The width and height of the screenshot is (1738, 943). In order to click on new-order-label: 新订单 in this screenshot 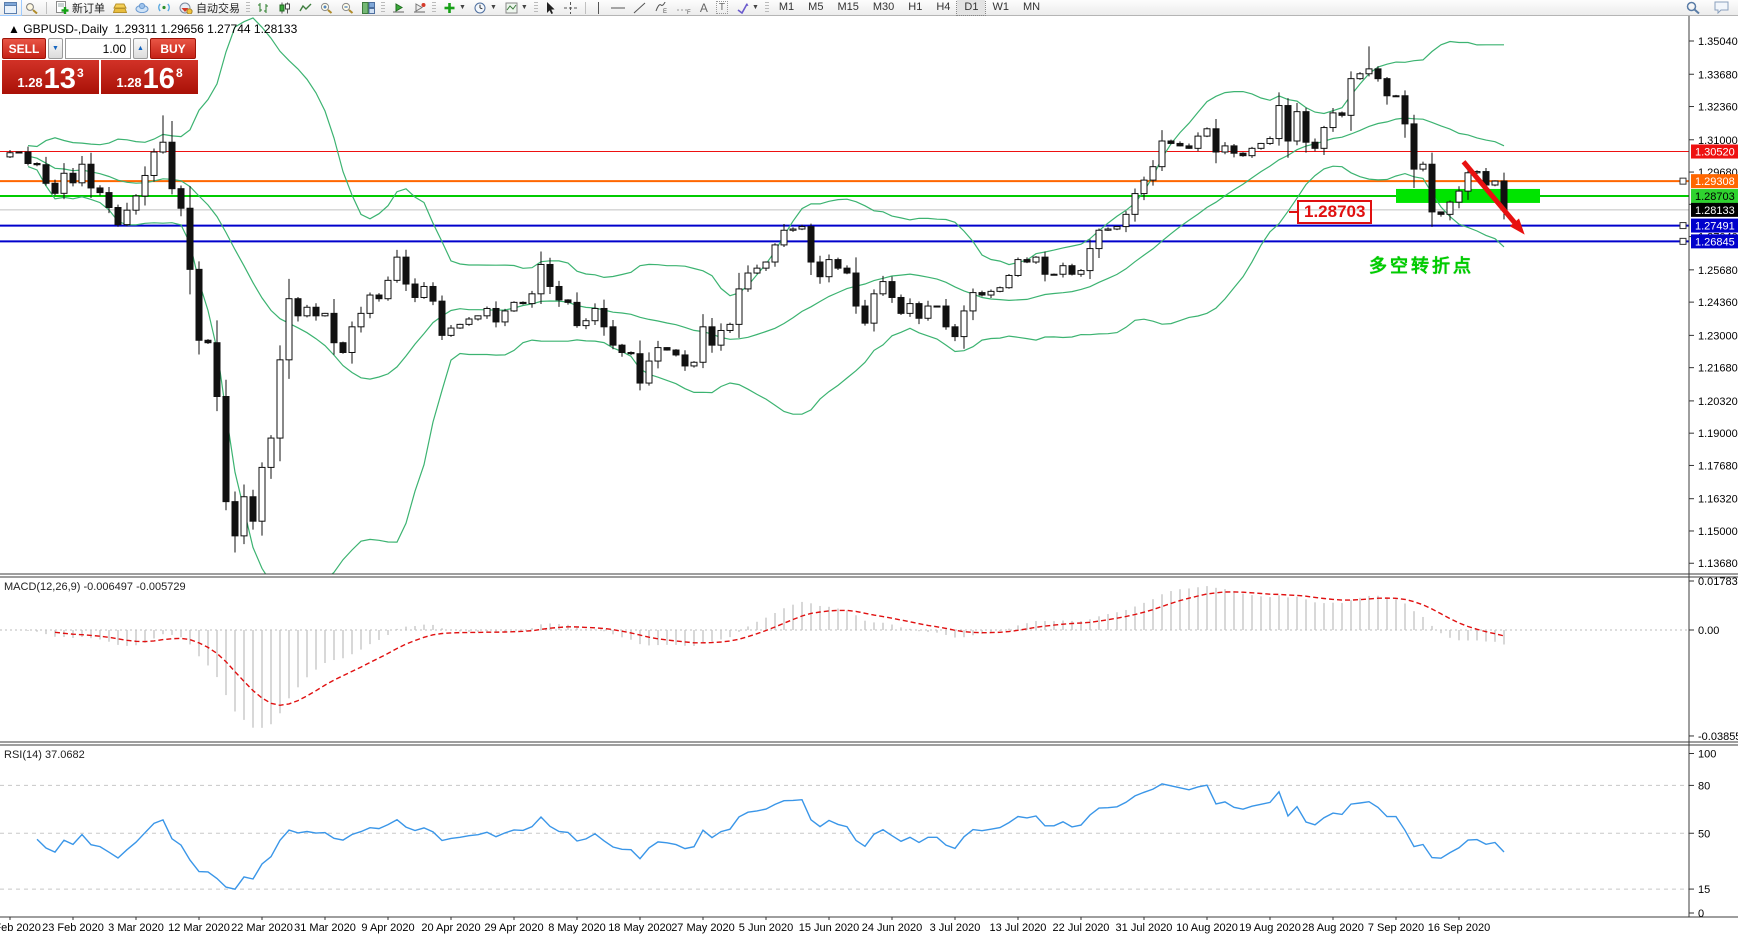, I will do `click(88, 8)`.